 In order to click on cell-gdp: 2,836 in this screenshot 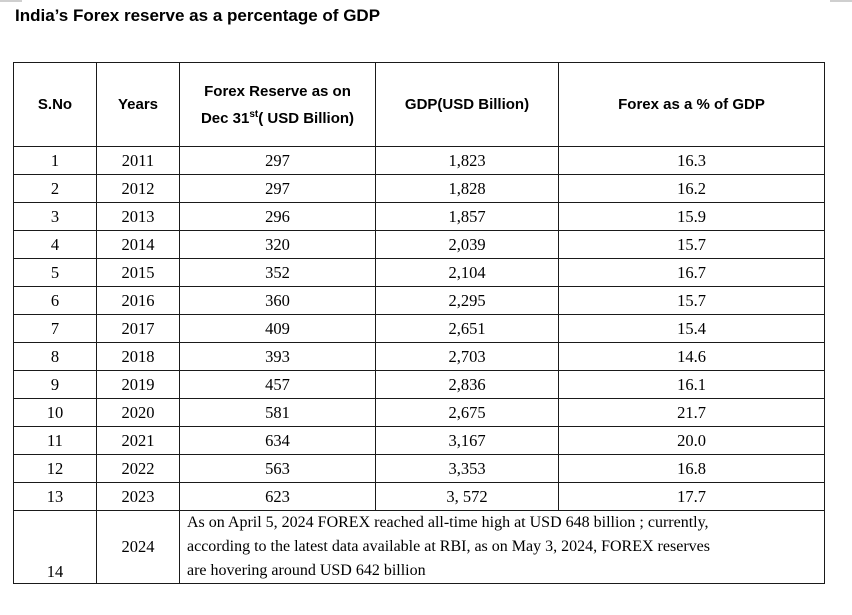, I will do `click(467, 384)`.